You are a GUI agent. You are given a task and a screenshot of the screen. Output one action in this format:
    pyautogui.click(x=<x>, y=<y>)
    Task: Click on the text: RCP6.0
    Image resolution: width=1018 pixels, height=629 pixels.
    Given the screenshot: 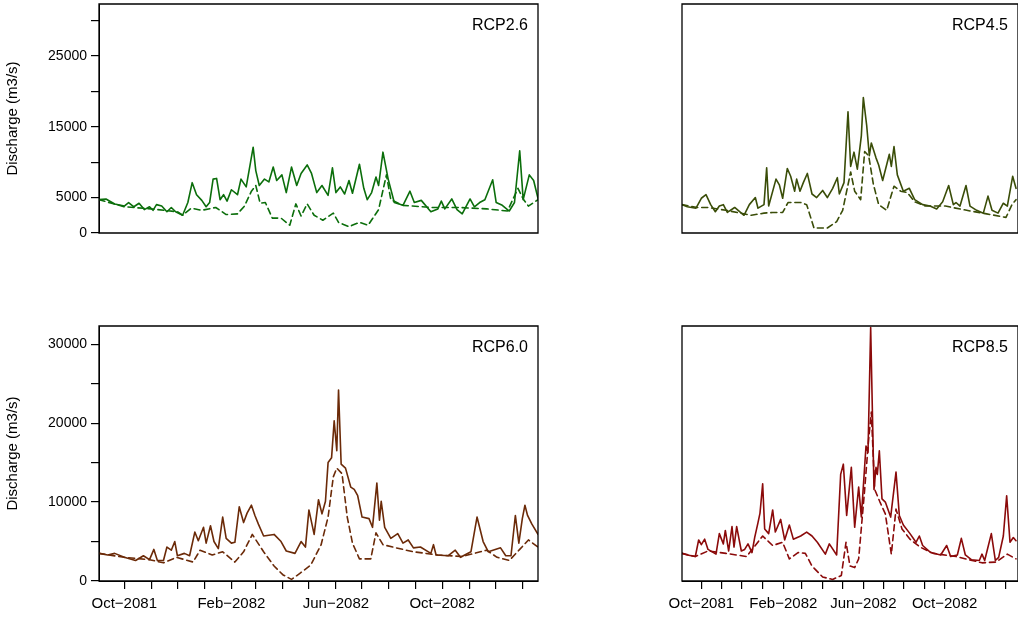 What is the action you would take?
    pyautogui.click(x=500, y=347)
    